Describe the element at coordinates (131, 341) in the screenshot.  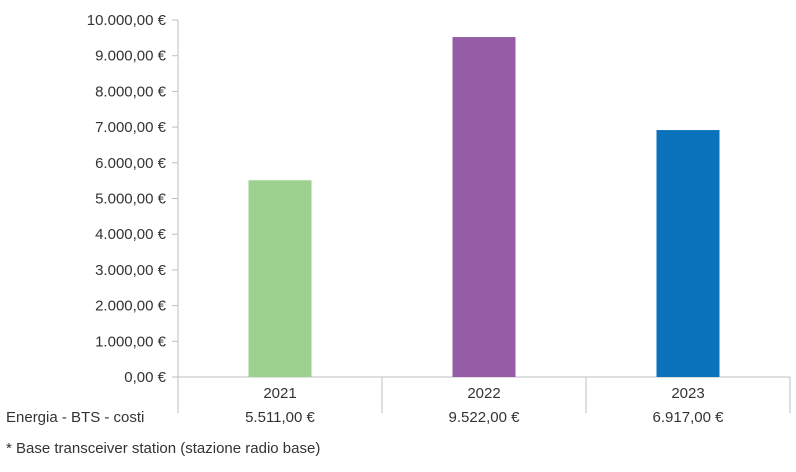
I see `y-tick-label: 1.000,00 €` at that location.